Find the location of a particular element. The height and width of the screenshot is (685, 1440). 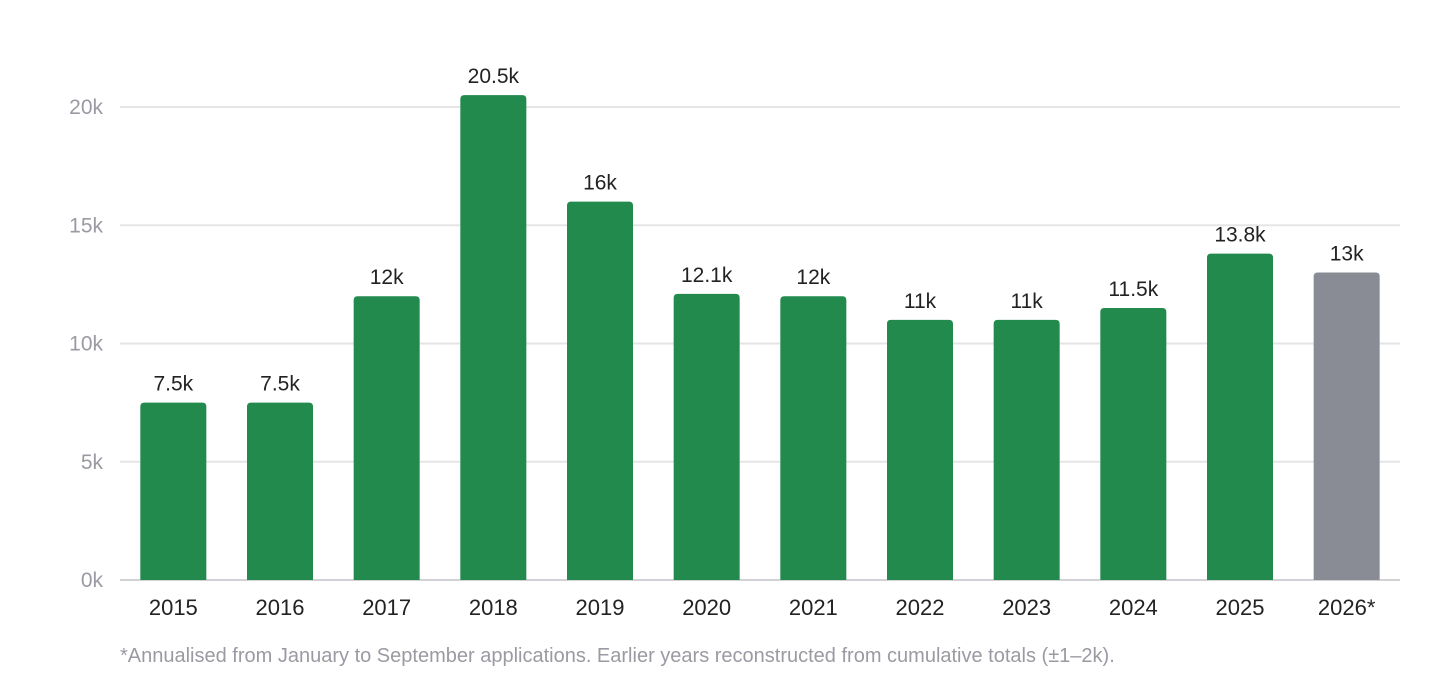

bar-2026-projected is located at coordinates (1346, 426).